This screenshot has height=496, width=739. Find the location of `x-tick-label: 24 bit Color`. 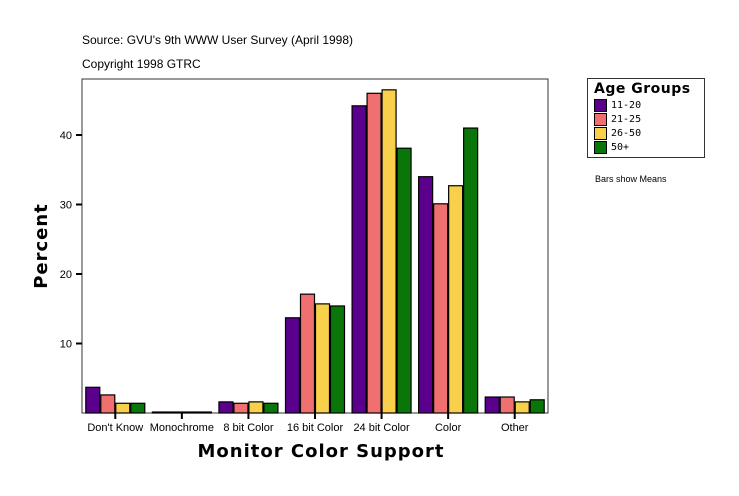

x-tick-label: 24 bit Color is located at coordinates (381, 428).